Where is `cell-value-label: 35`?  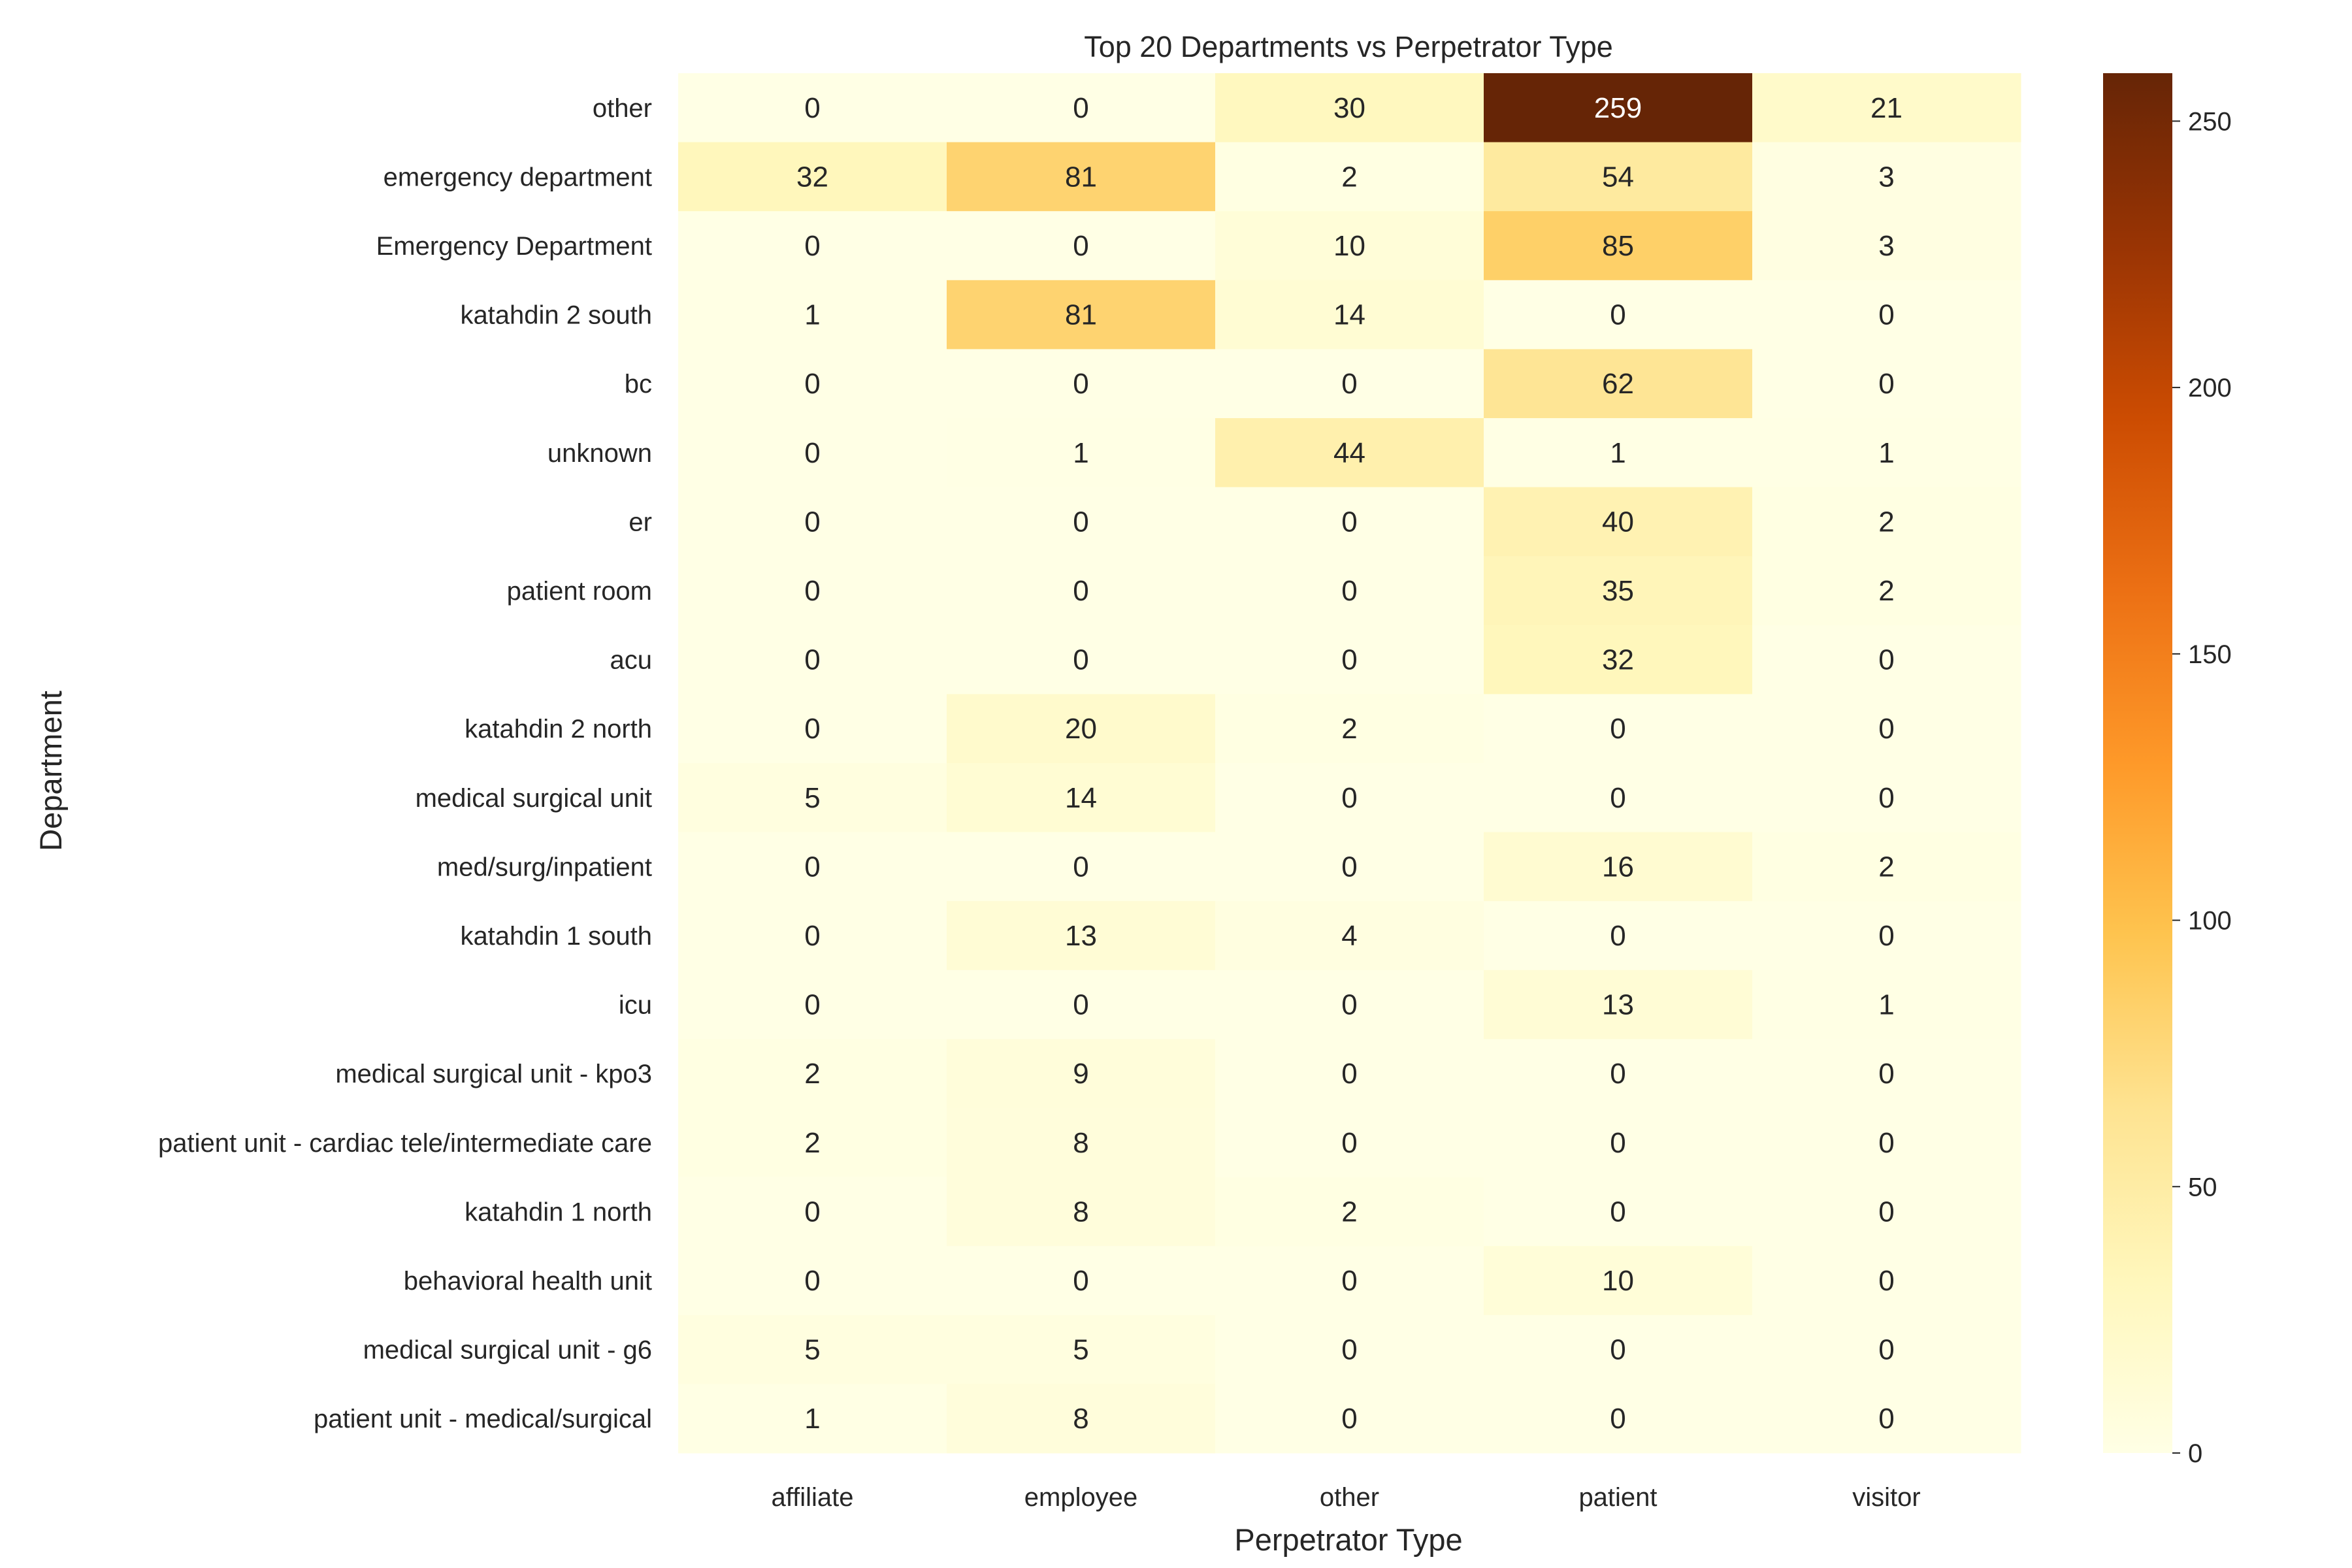
cell-value-label: 35 is located at coordinates (1618, 591).